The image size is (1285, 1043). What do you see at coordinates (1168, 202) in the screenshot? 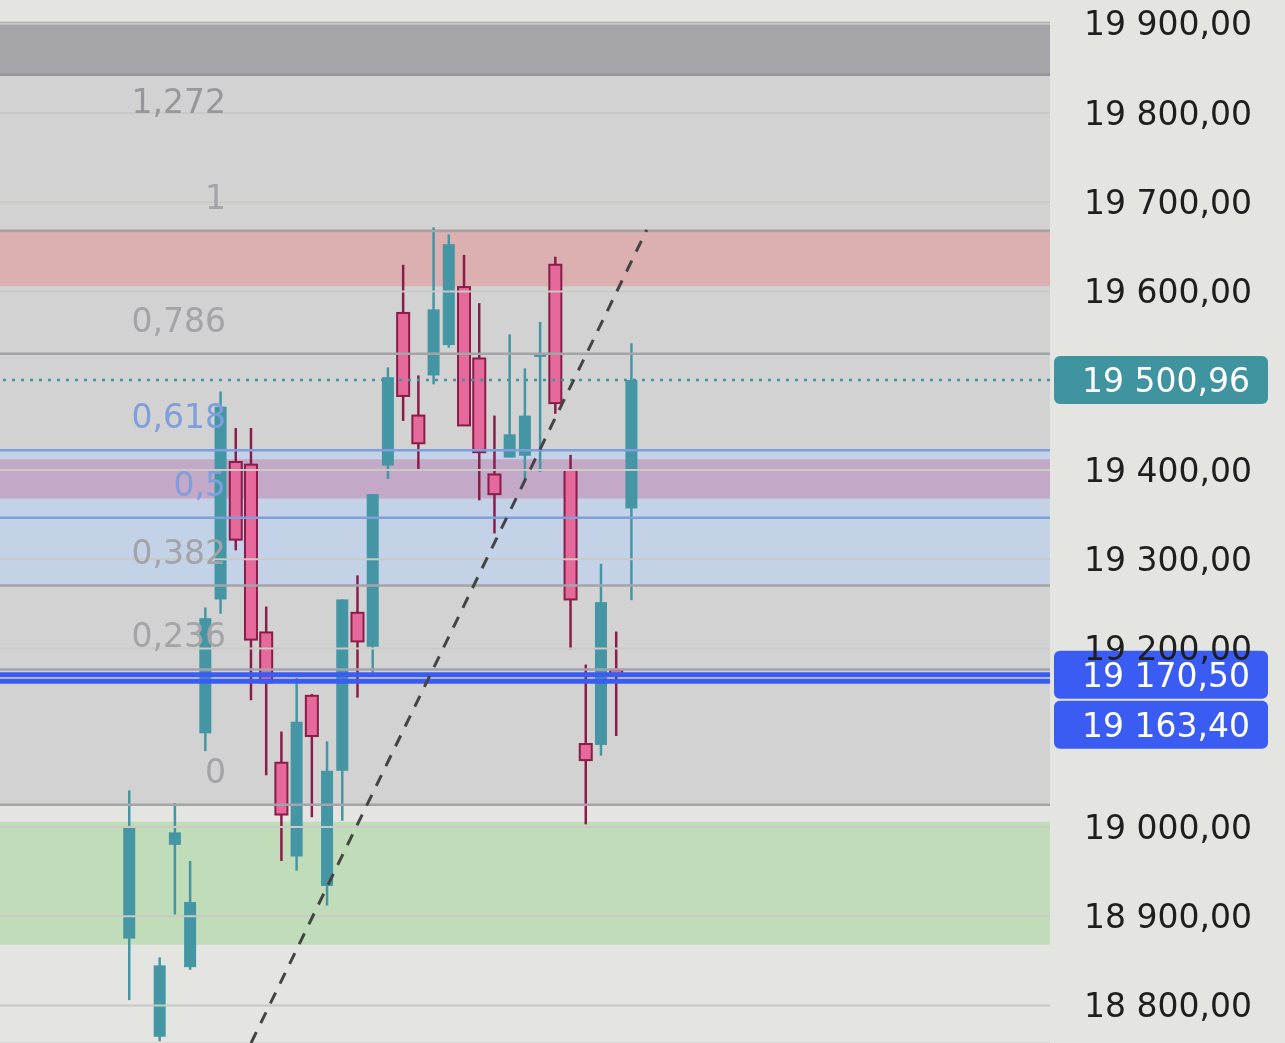
I see `y-tick-label: 19 700,00` at bounding box center [1168, 202].